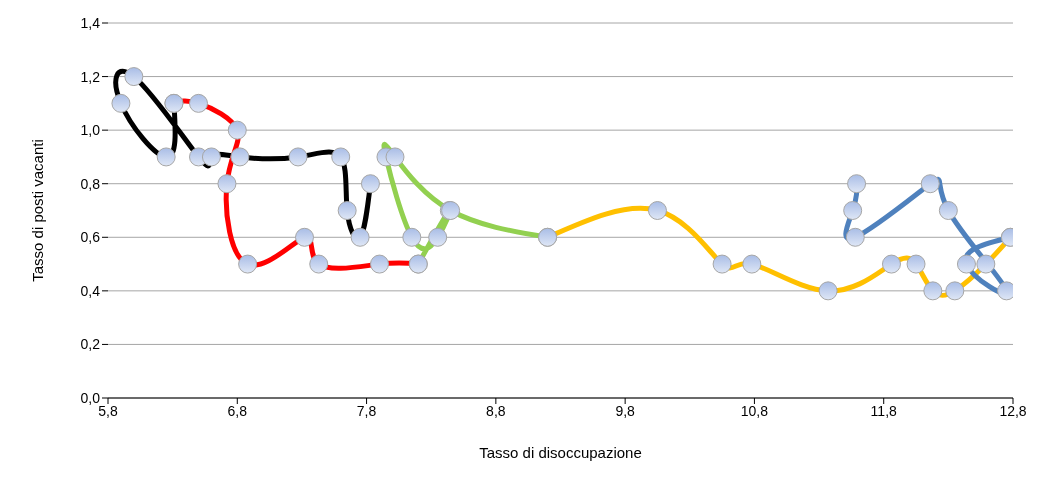  I want to click on x-axis-title: Tasso di disoccupazione, so click(560, 452).